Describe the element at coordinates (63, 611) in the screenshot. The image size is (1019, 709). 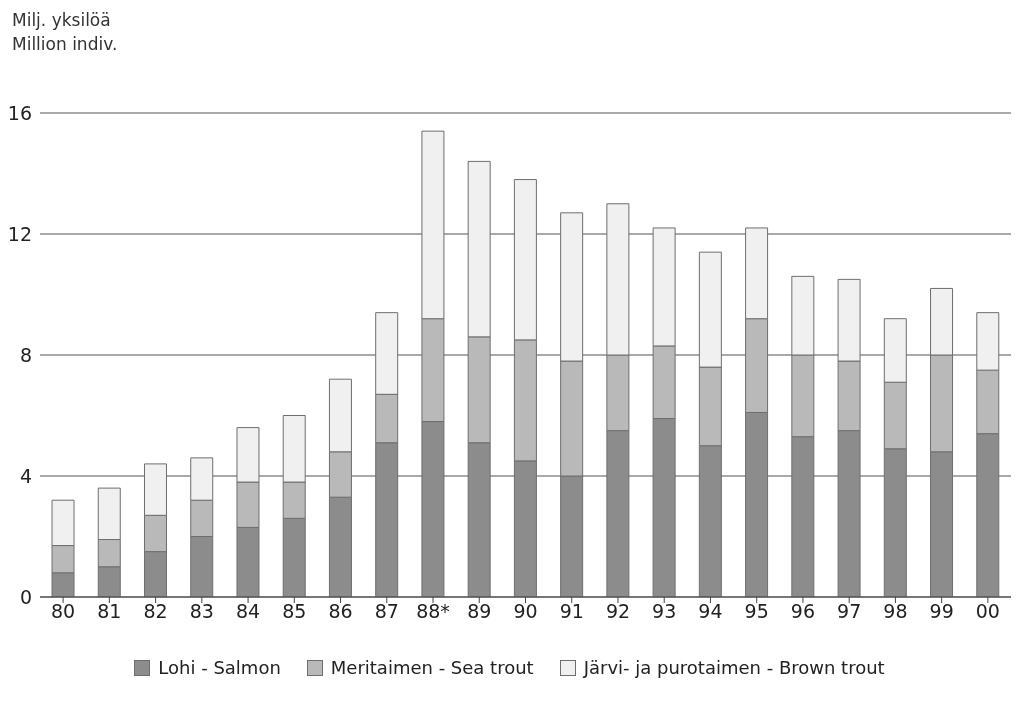
I see `x-tick-label: 80` at that location.